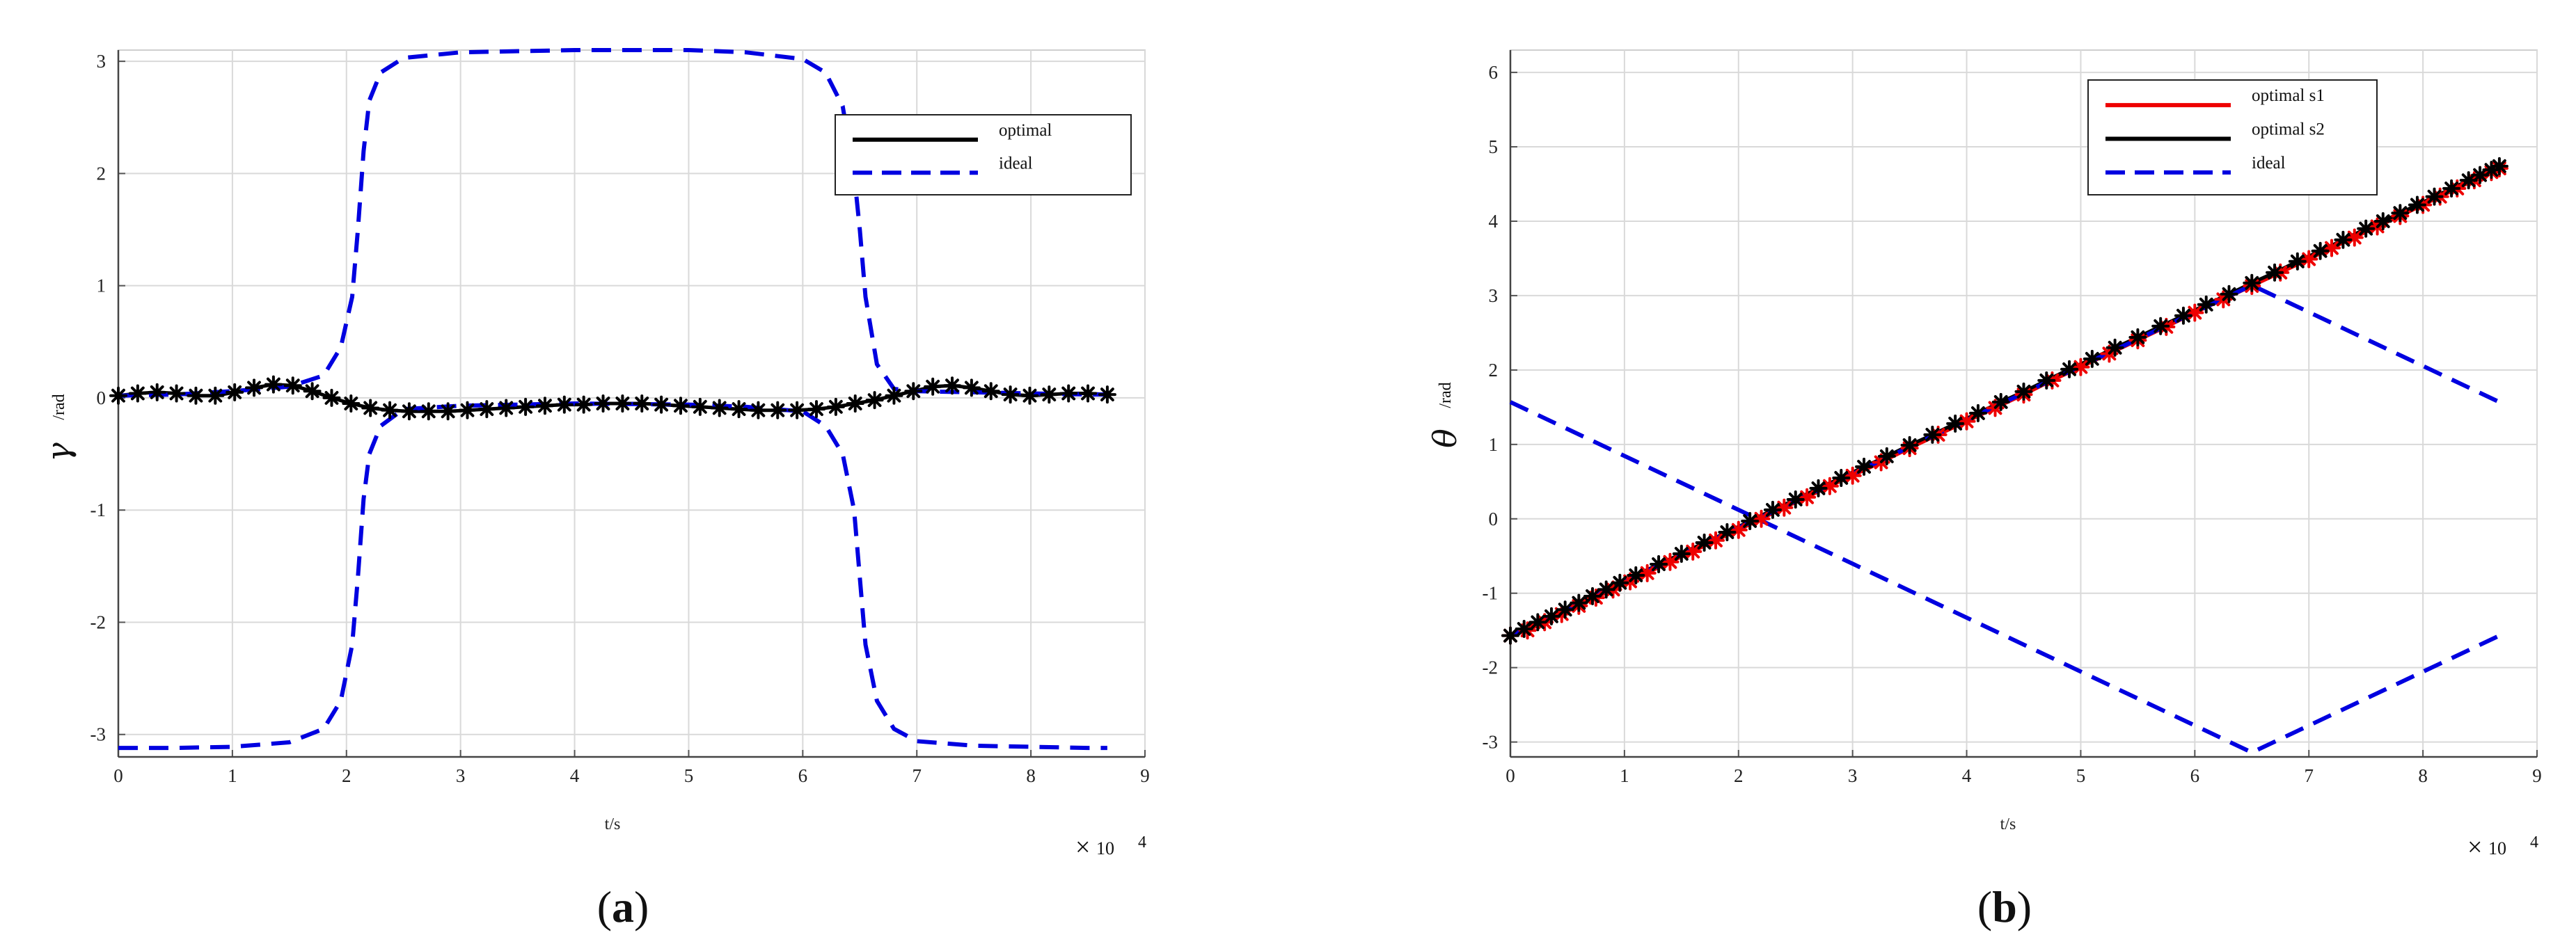 The height and width of the screenshot is (951, 2576). What do you see at coordinates (461, 775) in the screenshot?
I see `x-tick-label: 3` at bounding box center [461, 775].